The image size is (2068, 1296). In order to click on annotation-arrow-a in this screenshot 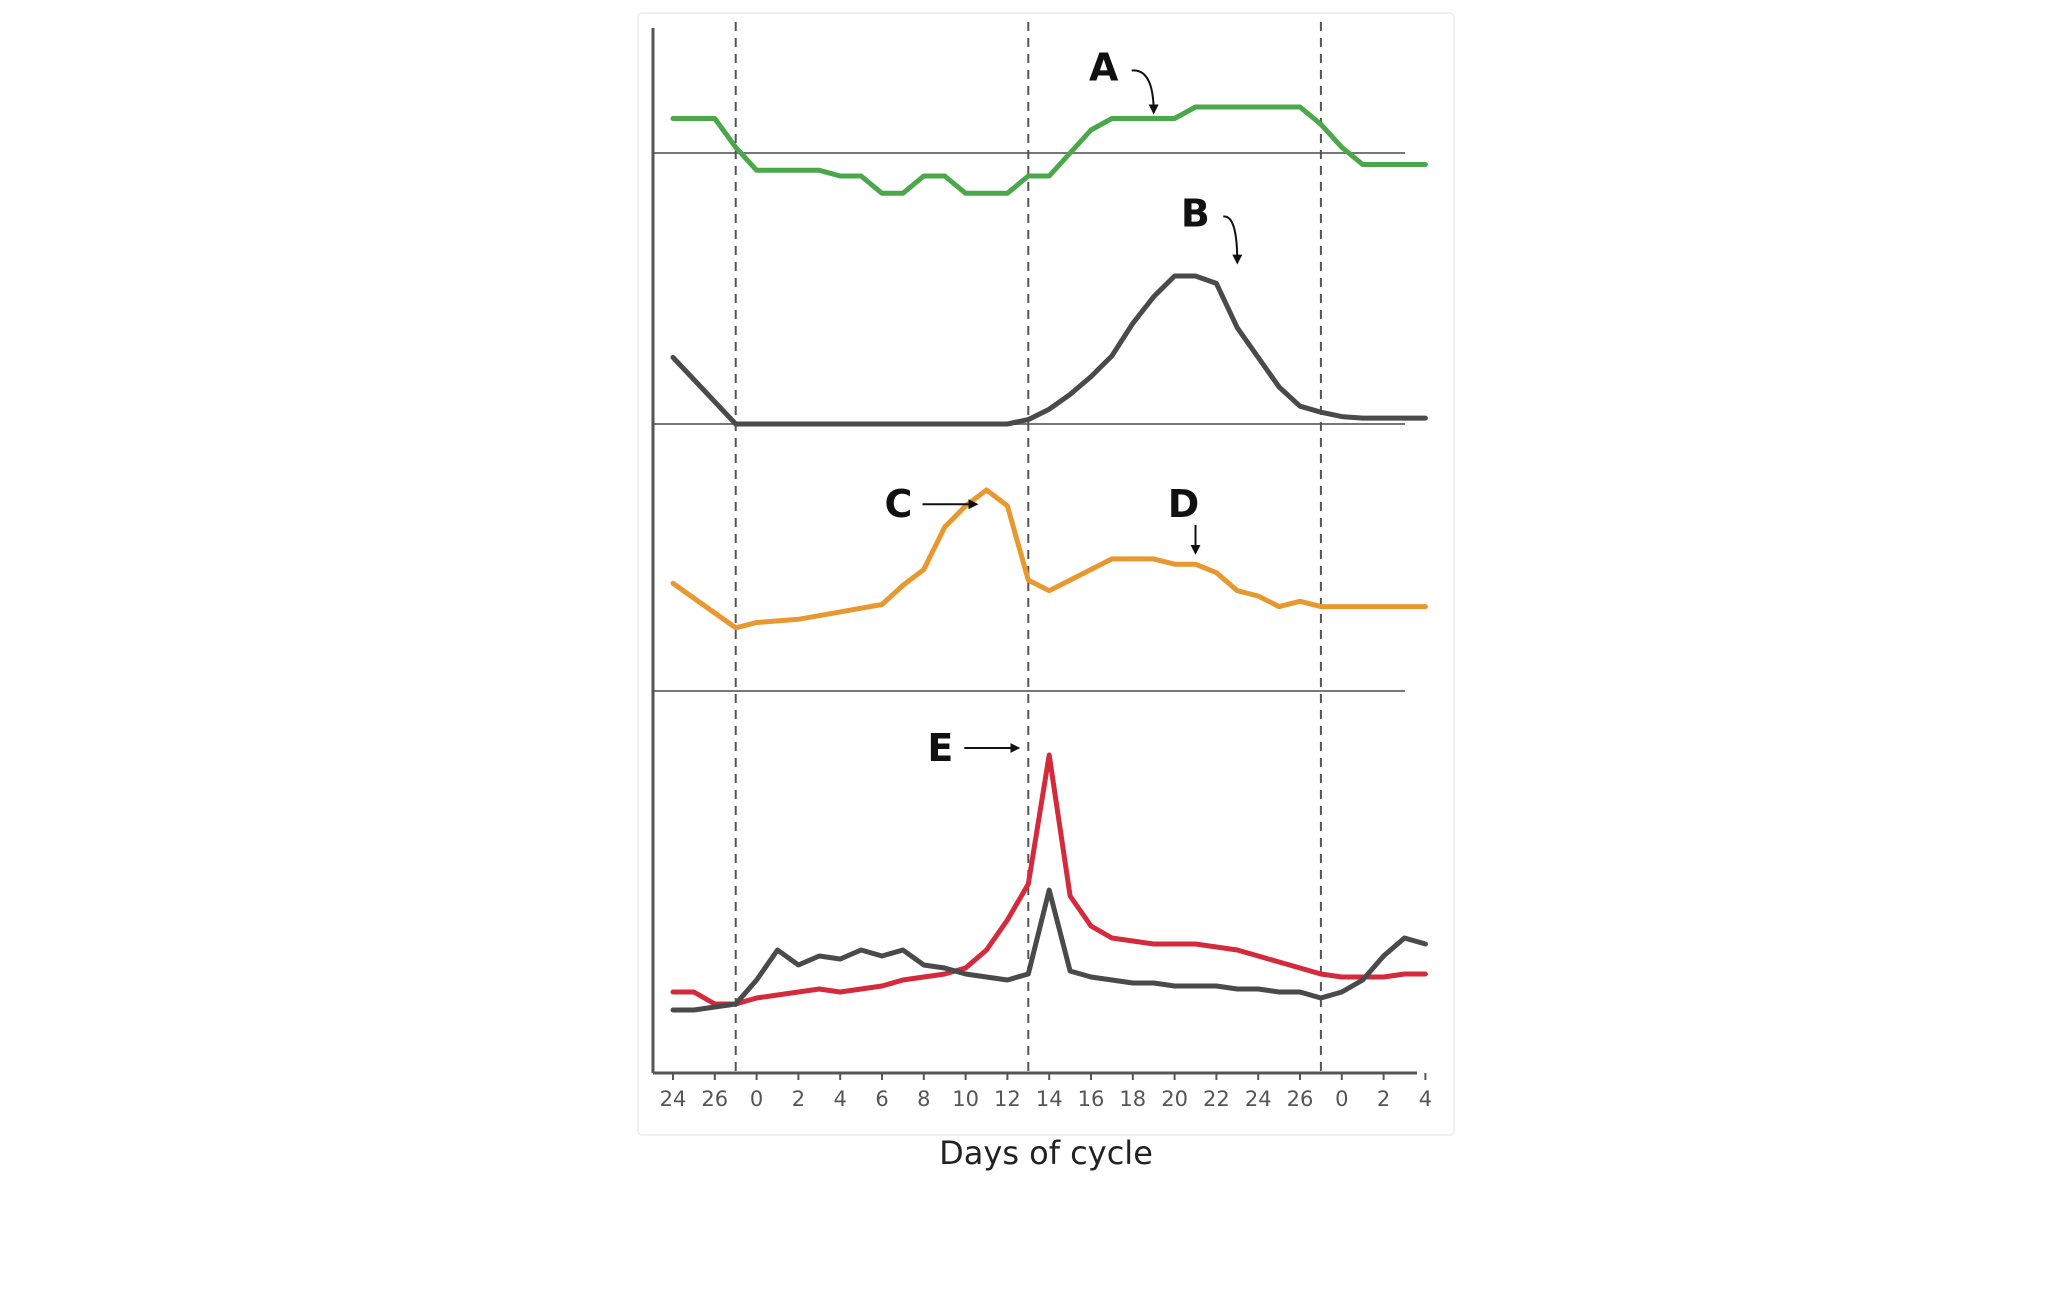, I will do `click(1145, 92)`.